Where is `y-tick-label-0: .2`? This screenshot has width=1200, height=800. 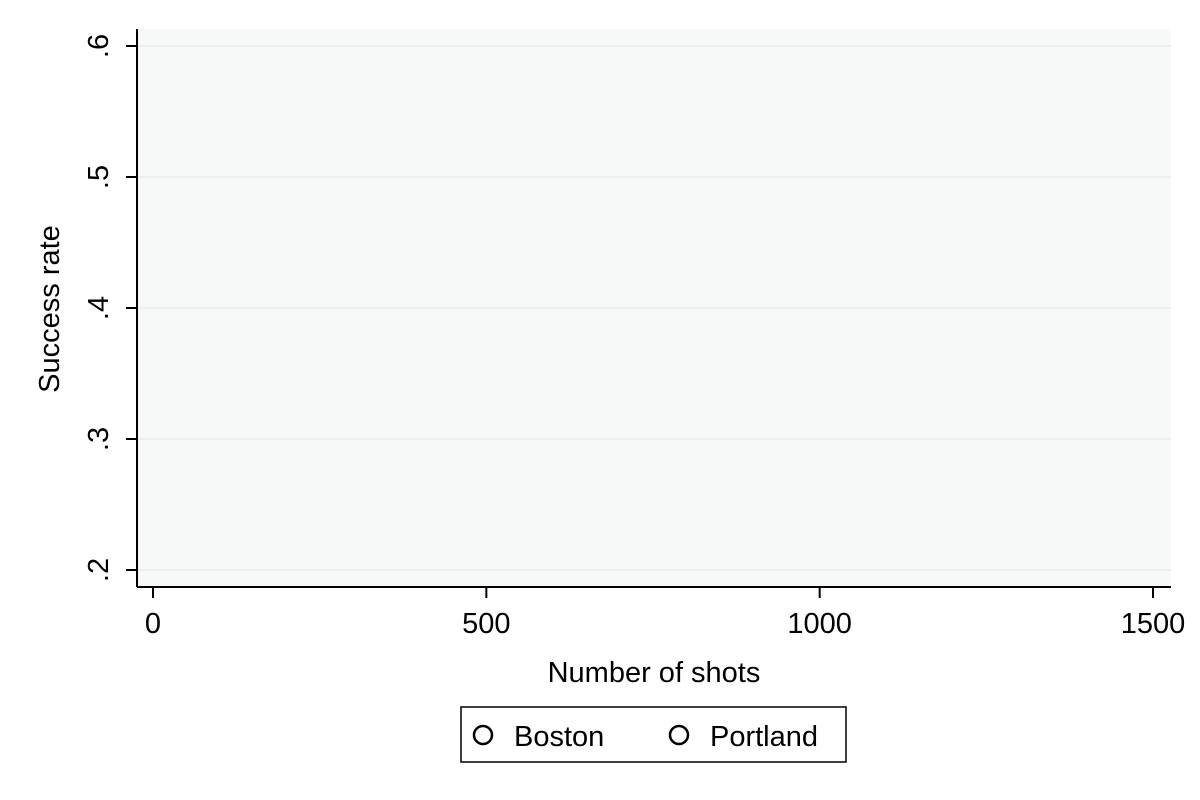 y-tick-label-0: .2 is located at coordinates (99, 570).